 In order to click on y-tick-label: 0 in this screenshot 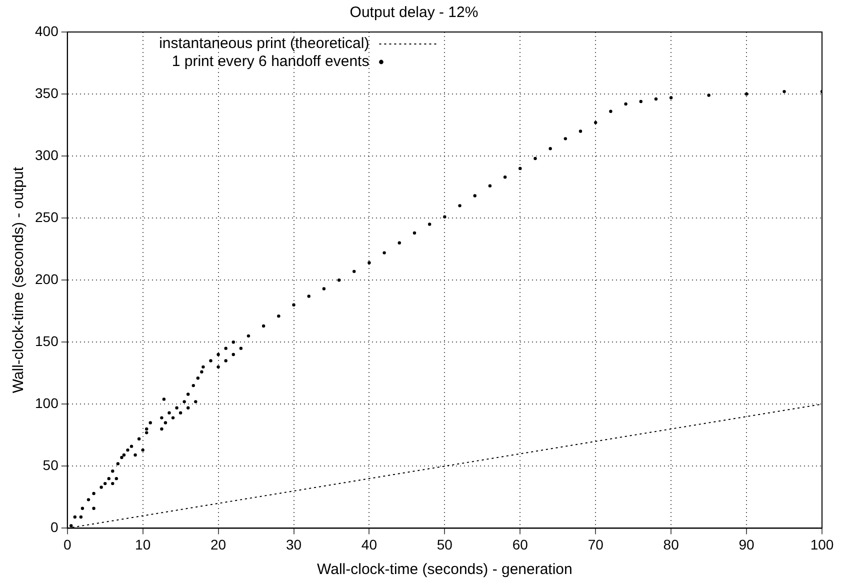, I will do `click(54, 527)`.